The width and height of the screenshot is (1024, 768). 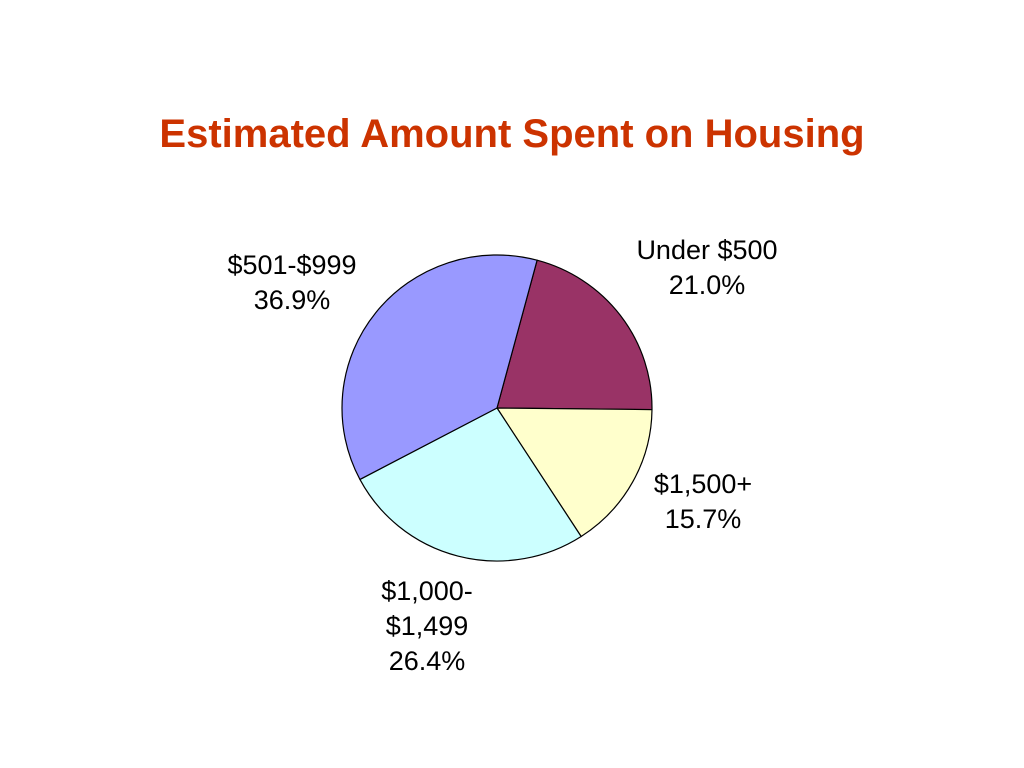 I want to click on pie-slices, so click(x=497, y=408).